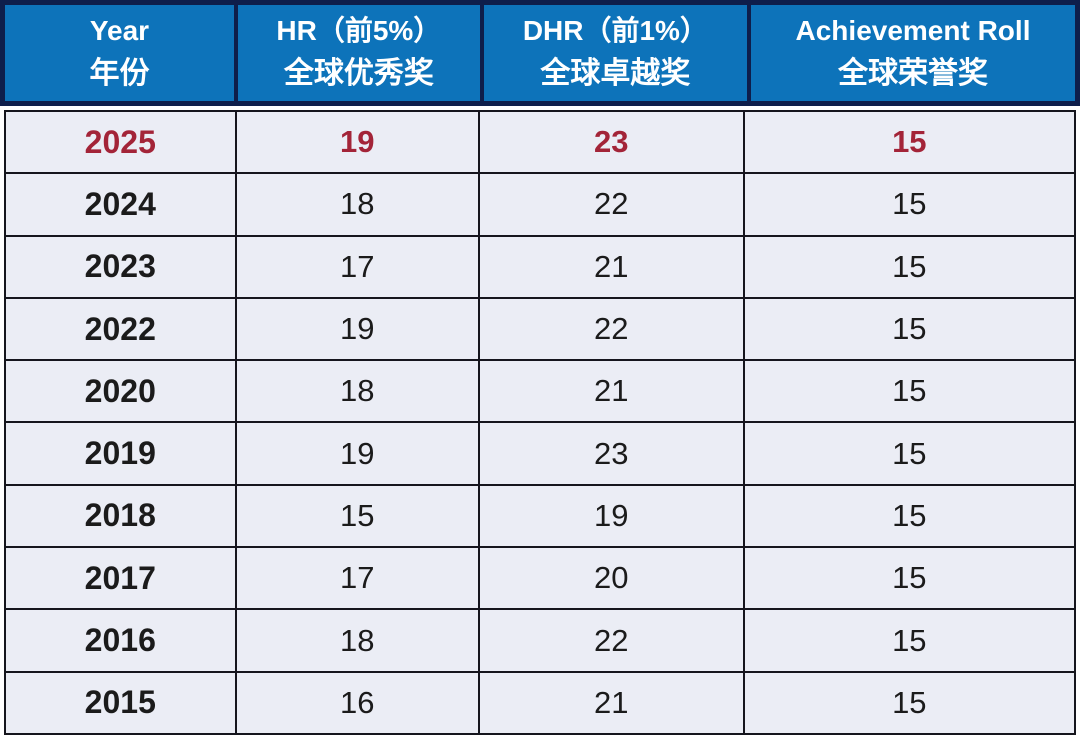 The height and width of the screenshot is (739, 1080). What do you see at coordinates (357, 391) in the screenshot?
I see `table-row-2020-hr: 18` at bounding box center [357, 391].